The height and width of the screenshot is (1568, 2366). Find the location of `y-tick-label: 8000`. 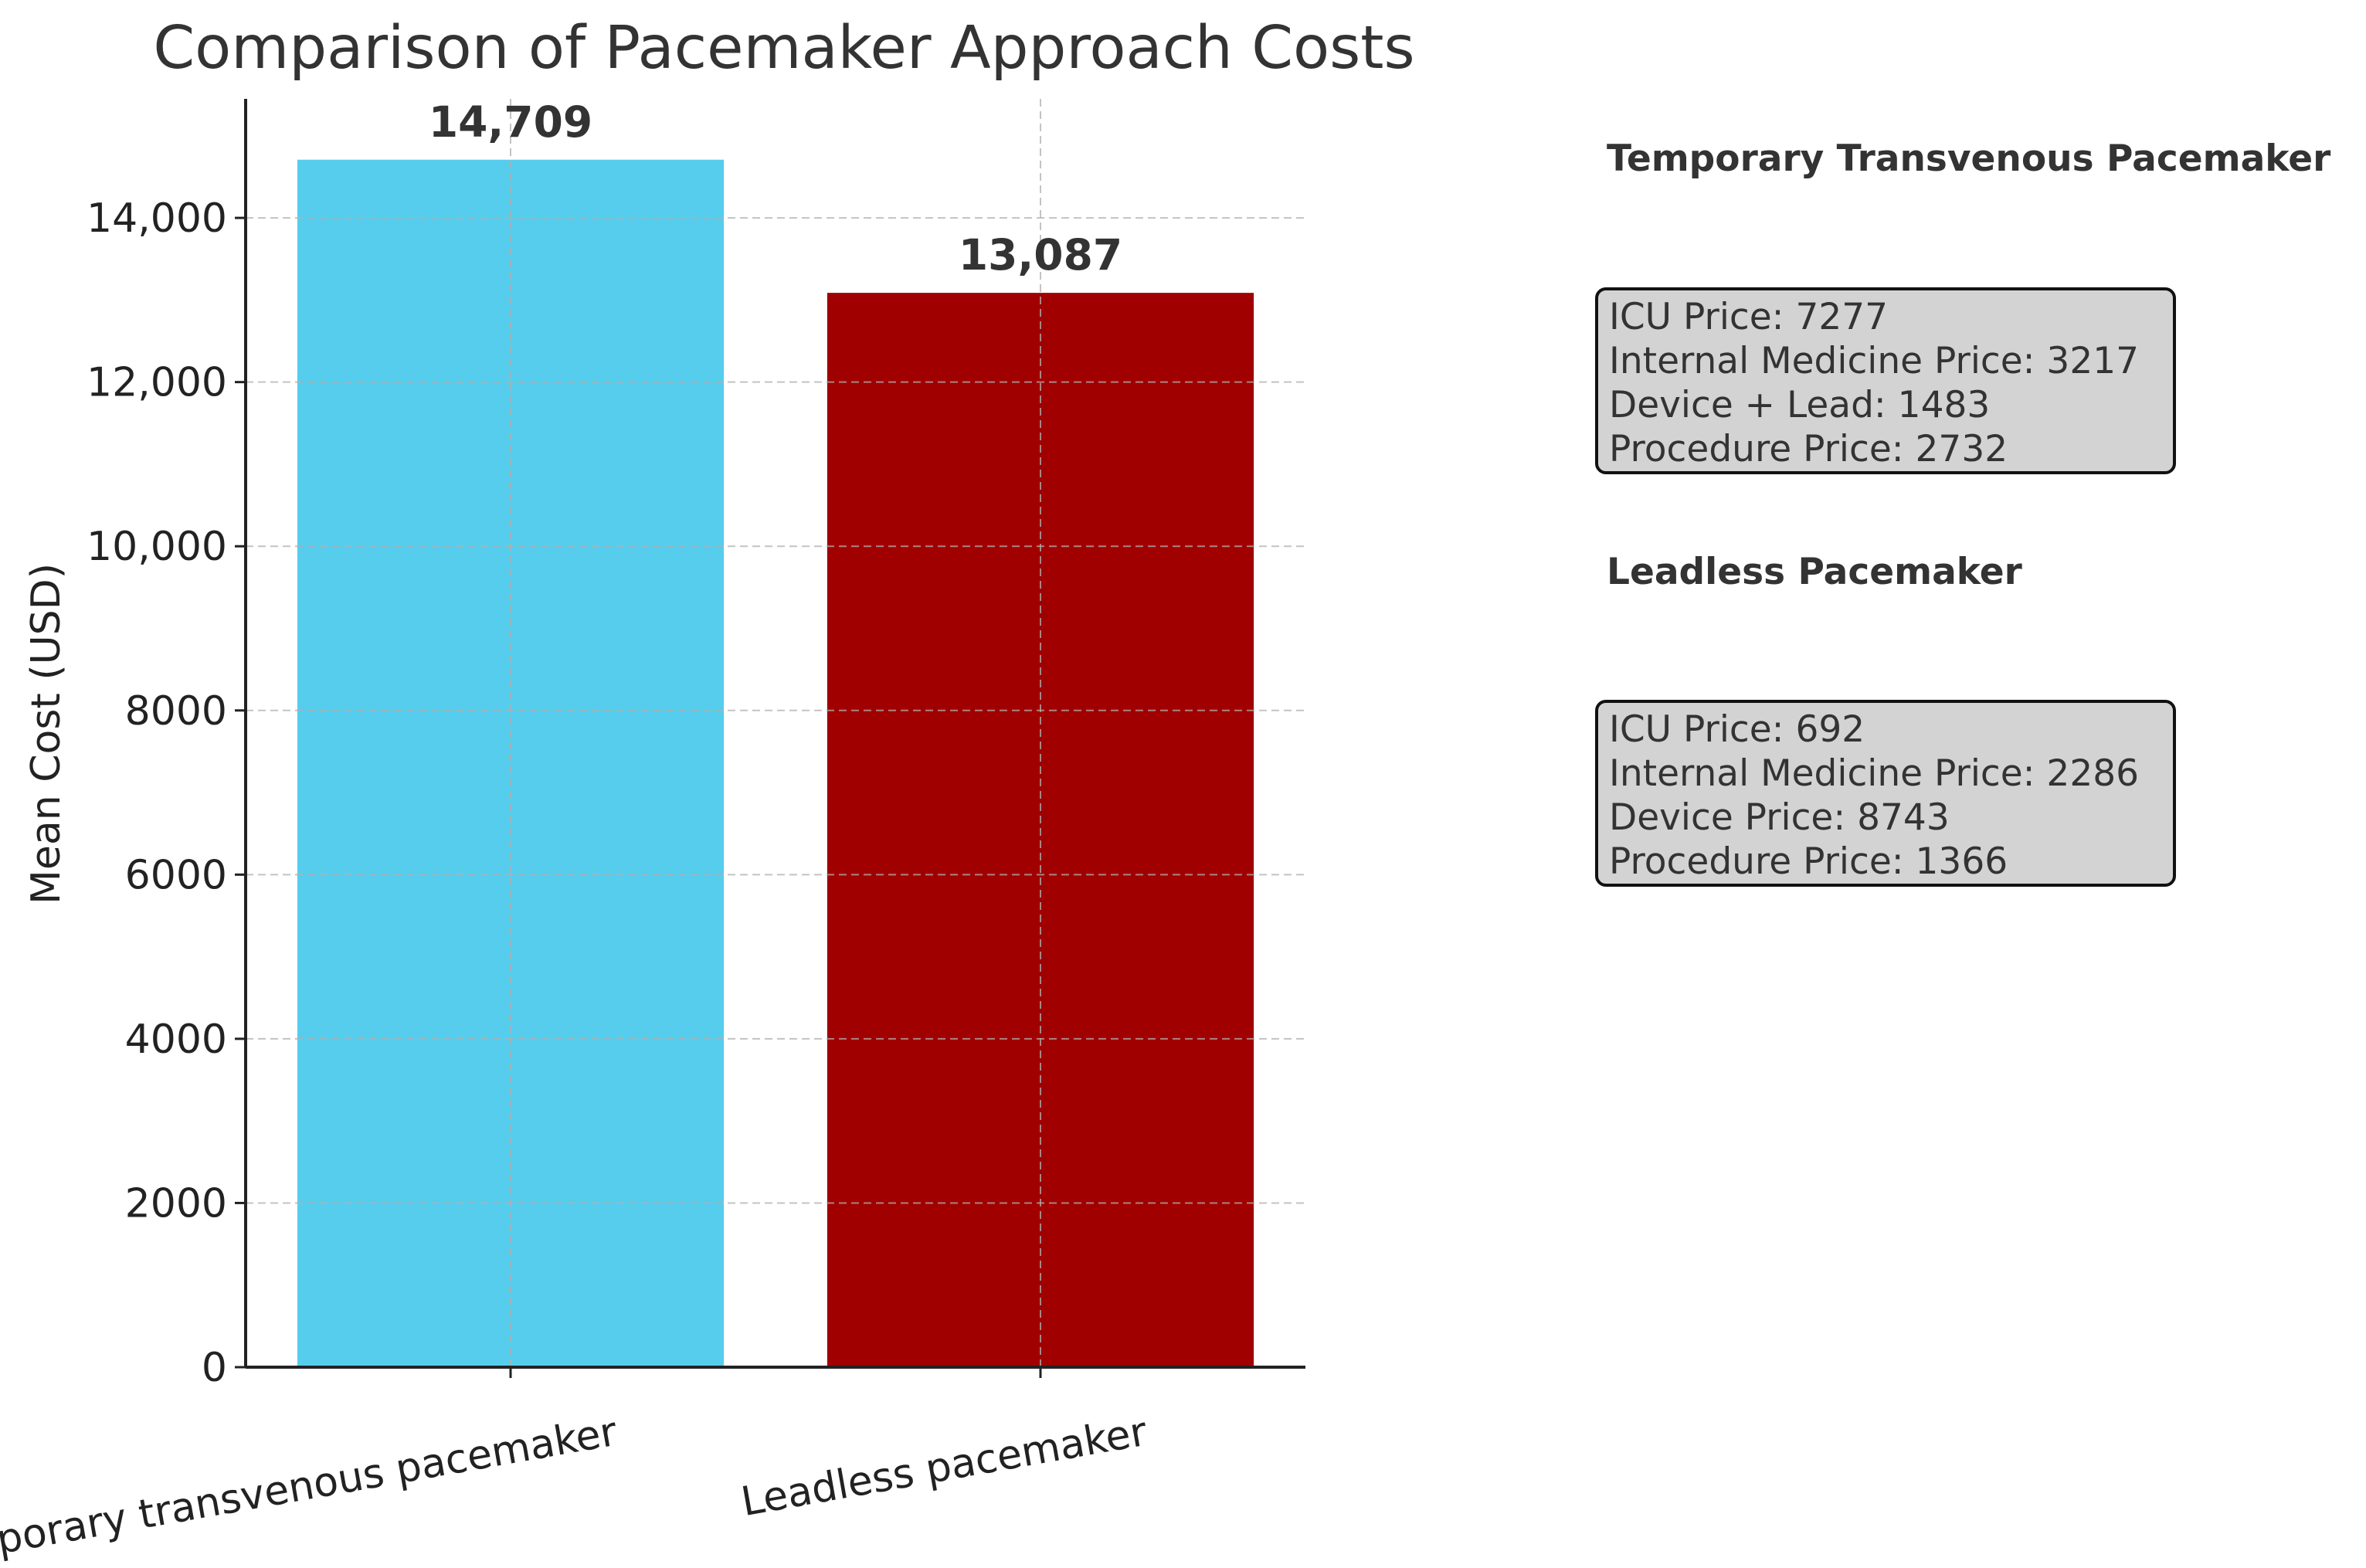

y-tick-label: 8000 is located at coordinates (176, 711).